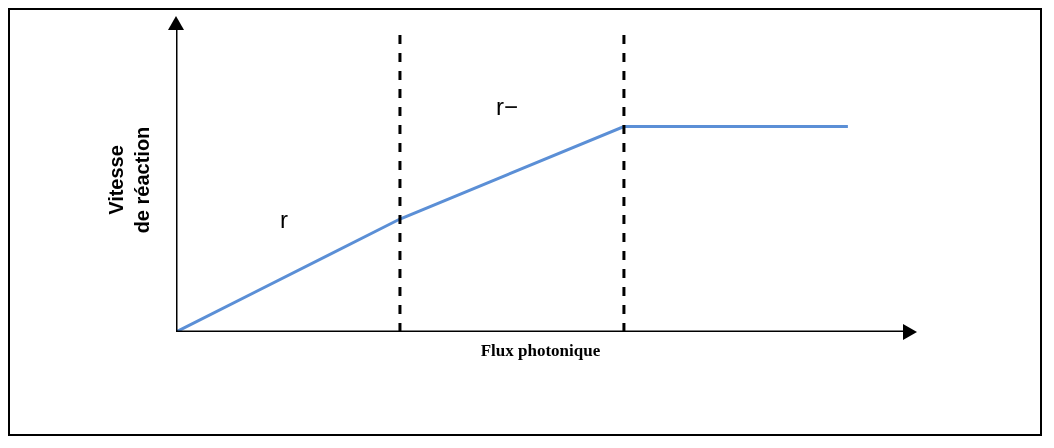 Image resolution: width=1054 pixels, height=448 pixels. What do you see at coordinates (540, 351) in the screenshot?
I see `x-axis-title: Flux photonique` at bounding box center [540, 351].